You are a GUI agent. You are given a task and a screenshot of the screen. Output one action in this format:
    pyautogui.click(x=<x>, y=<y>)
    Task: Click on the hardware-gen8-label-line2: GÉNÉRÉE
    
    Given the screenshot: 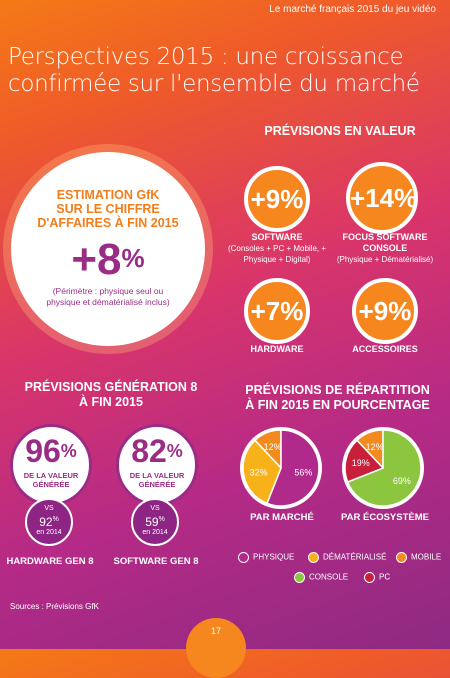 What is the action you would take?
    pyautogui.click(x=51, y=484)
    